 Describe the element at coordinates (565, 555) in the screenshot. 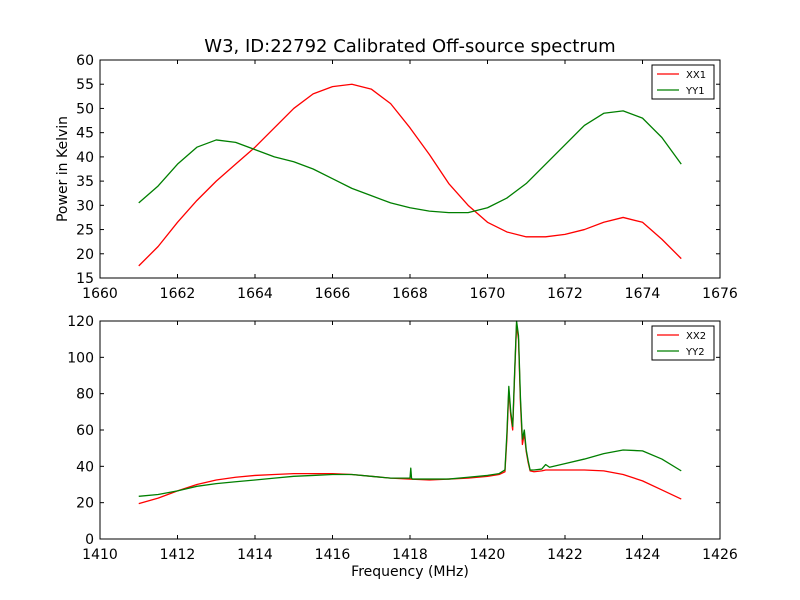

I see `x-tick-label: 1422` at that location.